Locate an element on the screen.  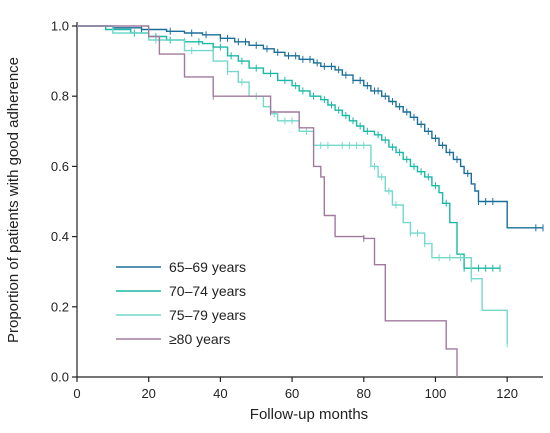
legend-label: ≥80 years is located at coordinates (199, 339).